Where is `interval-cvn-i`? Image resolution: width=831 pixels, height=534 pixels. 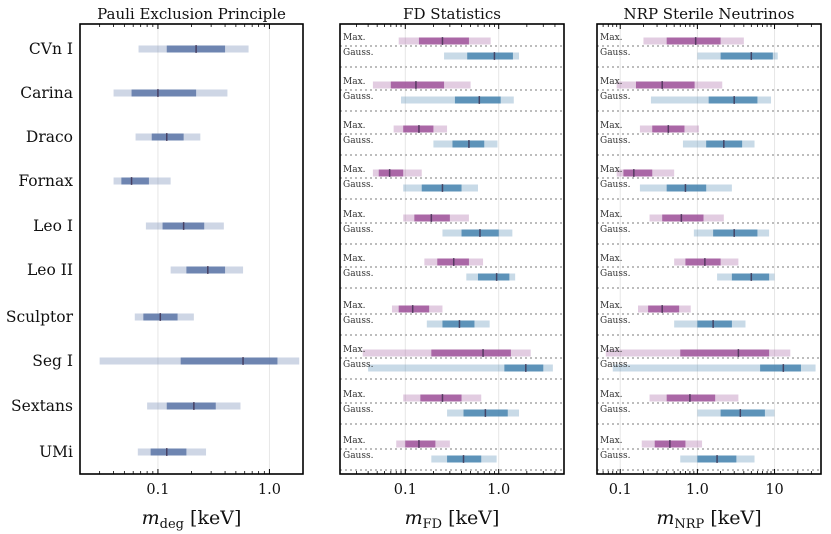
interval-cvn-i is located at coordinates (193, 49).